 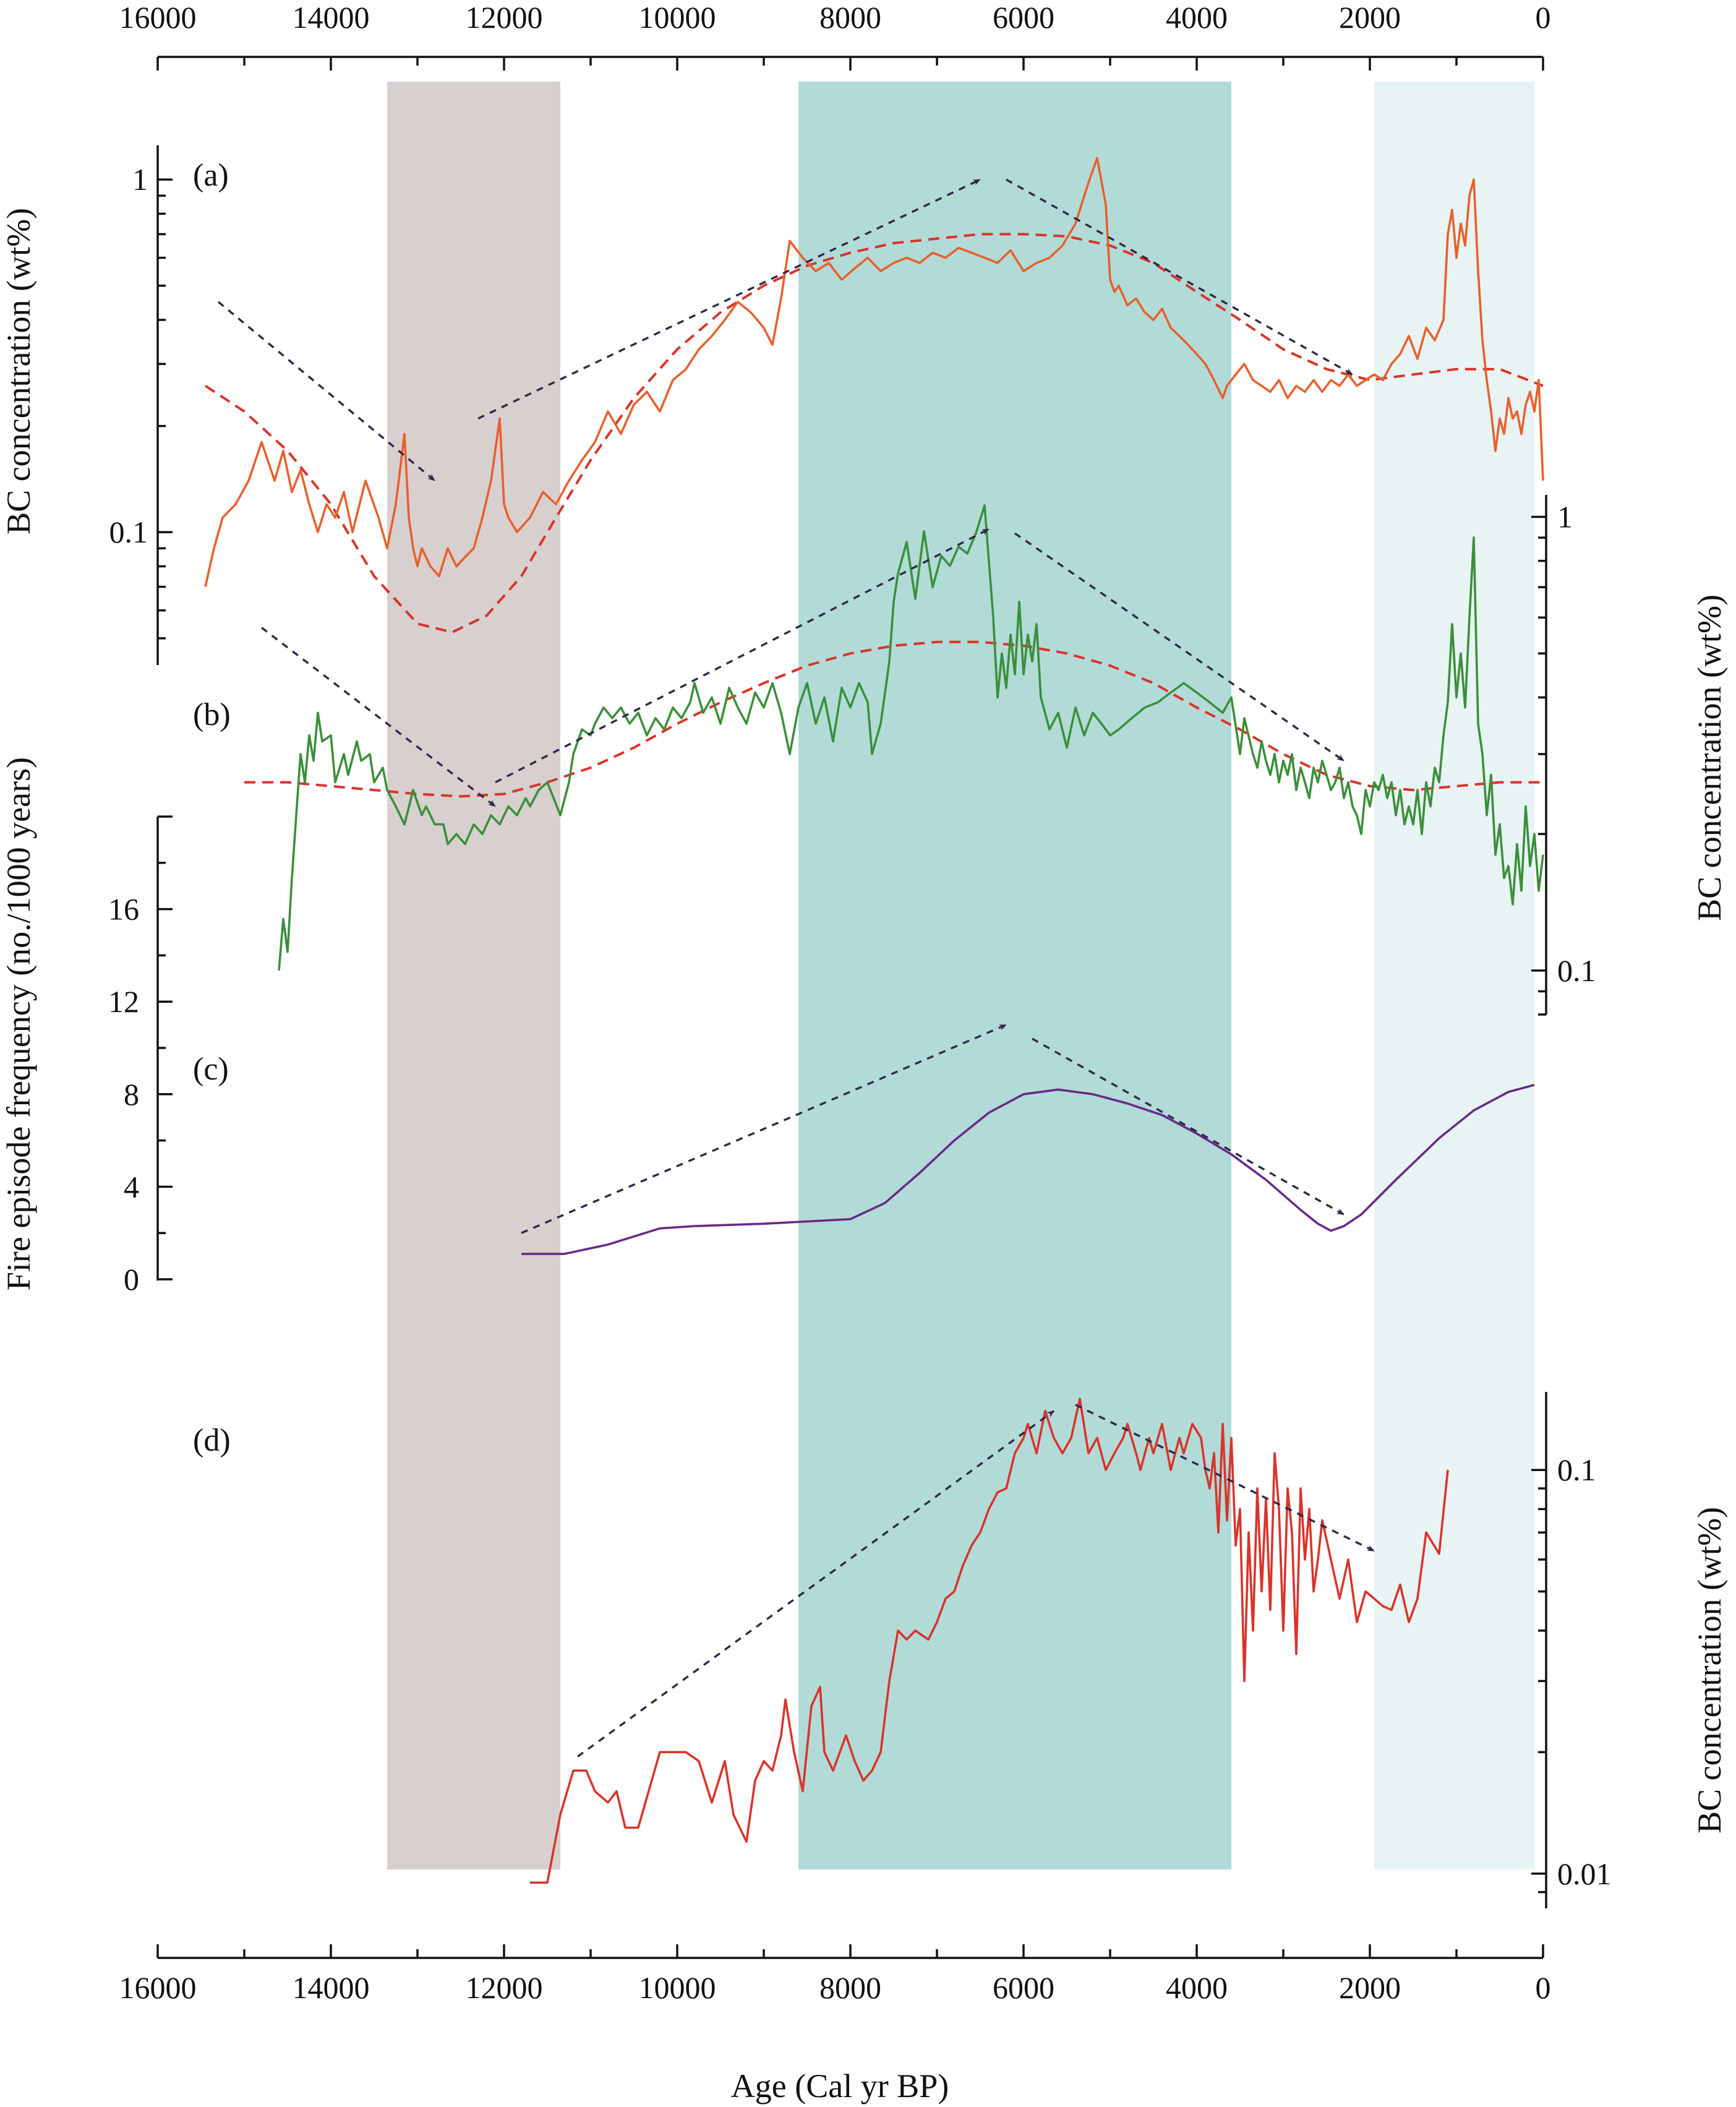 I want to click on trend-curve-panel-a, so click(x=874, y=433).